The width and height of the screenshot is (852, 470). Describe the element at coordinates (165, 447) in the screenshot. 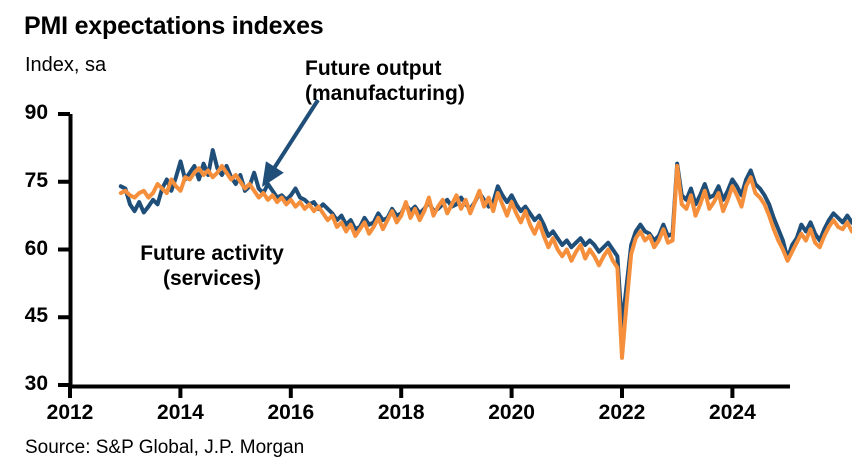

I see `chart-source: Source: S&P Global, J.P. Morgan` at that location.